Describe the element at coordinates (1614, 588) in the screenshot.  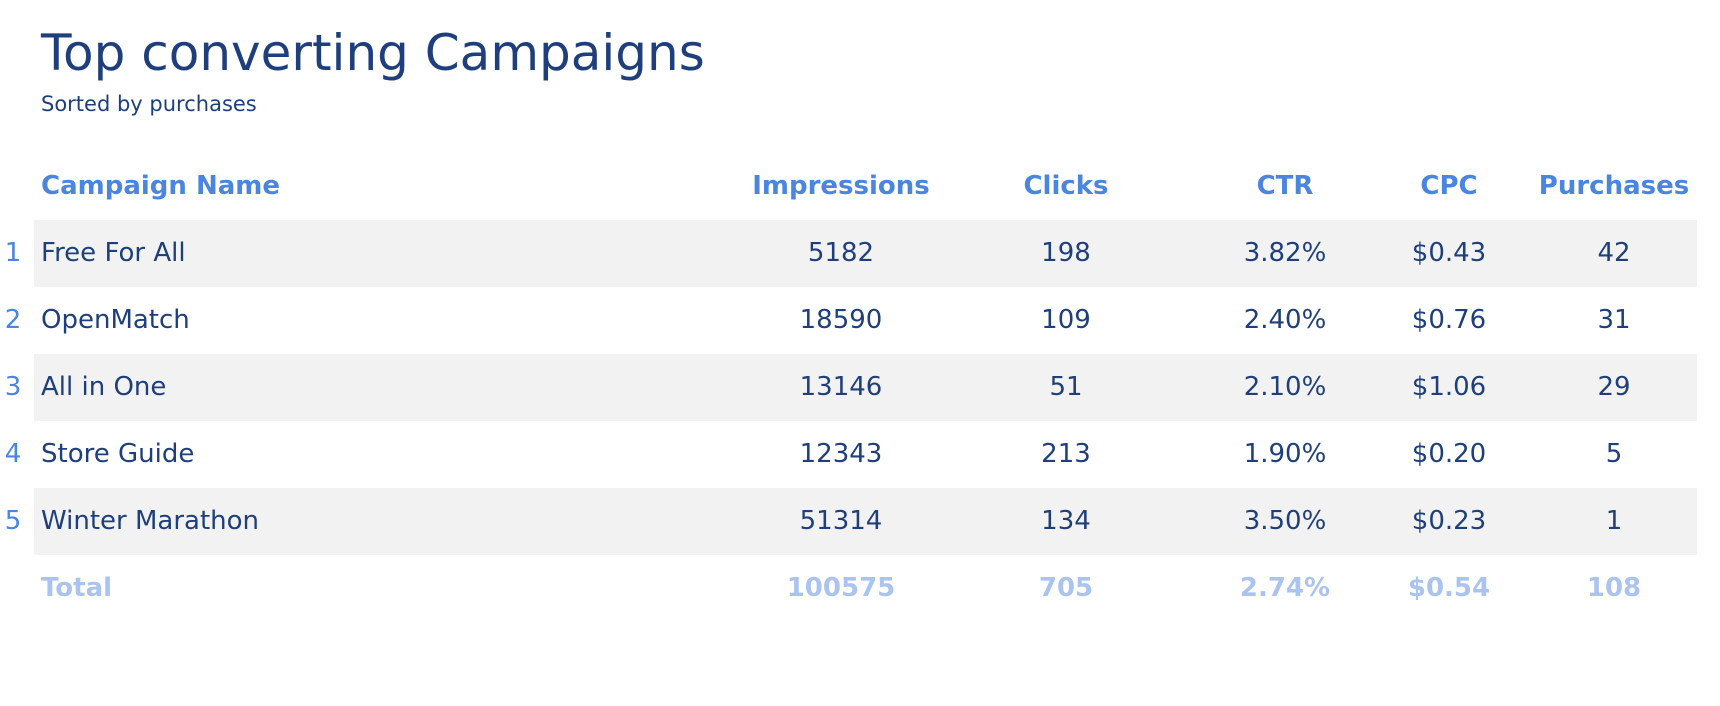
I see `total-purchases: 108` at that location.